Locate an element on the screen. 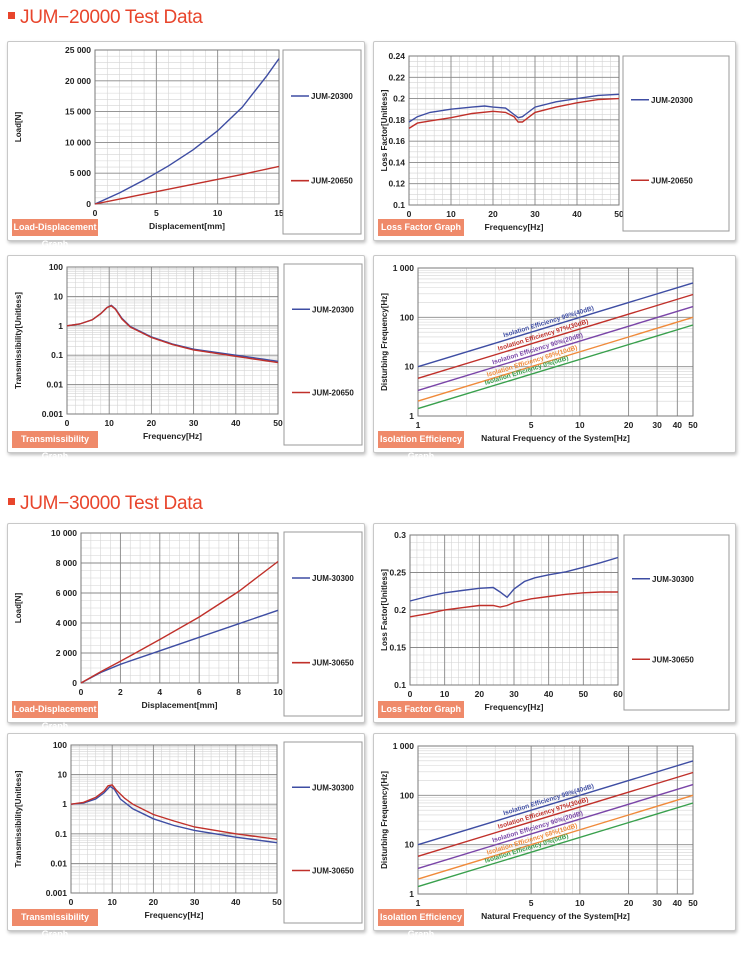 Image resolution: width=741 pixels, height=960 pixels. y-tick-label: 5 000 is located at coordinates (81, 173).